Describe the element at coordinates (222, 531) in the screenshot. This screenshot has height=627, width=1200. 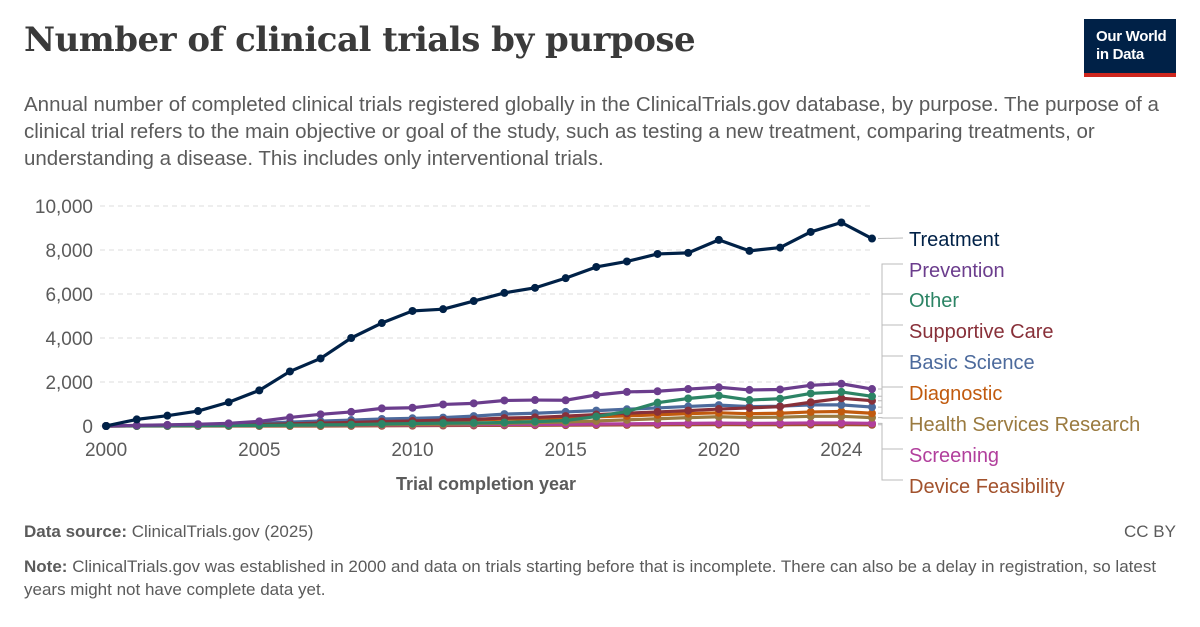
I see `data-source-link: ClinicalTrials.gov (2025)` at that location.